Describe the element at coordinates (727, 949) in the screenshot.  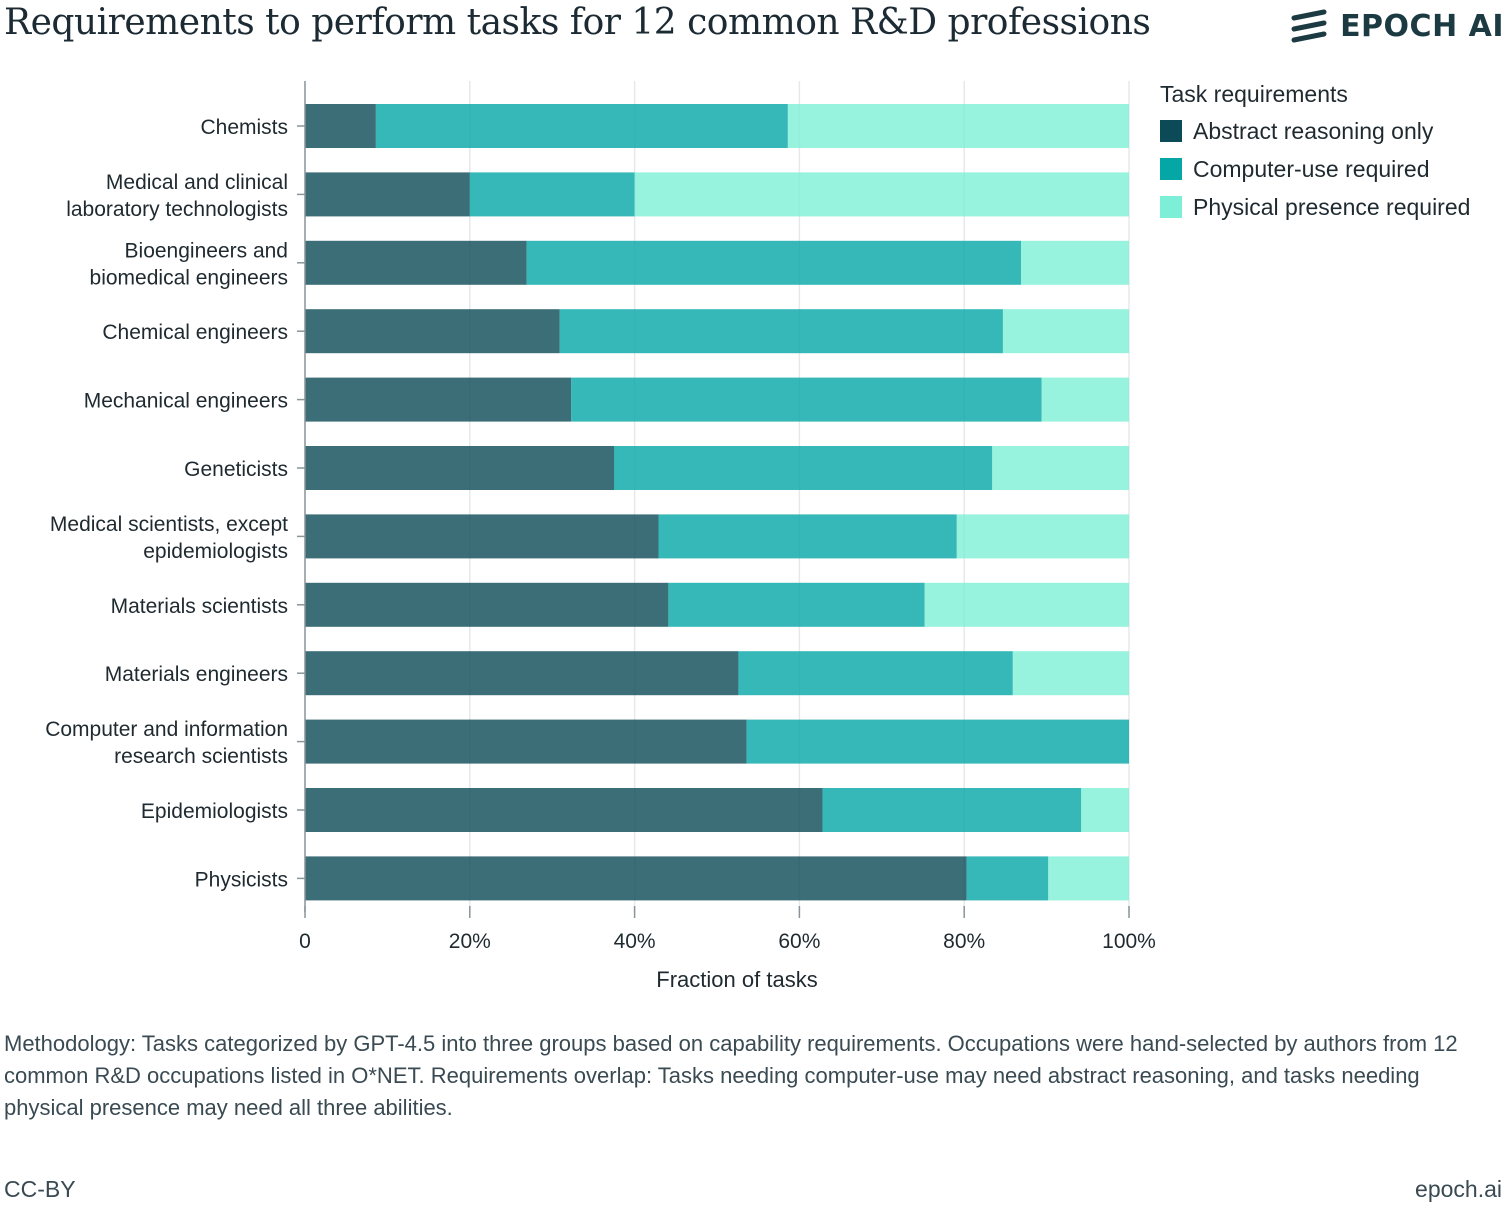
I see `x-axis: 0 20% 40% 60% 80% 100% Fraction of tasks` at that location.